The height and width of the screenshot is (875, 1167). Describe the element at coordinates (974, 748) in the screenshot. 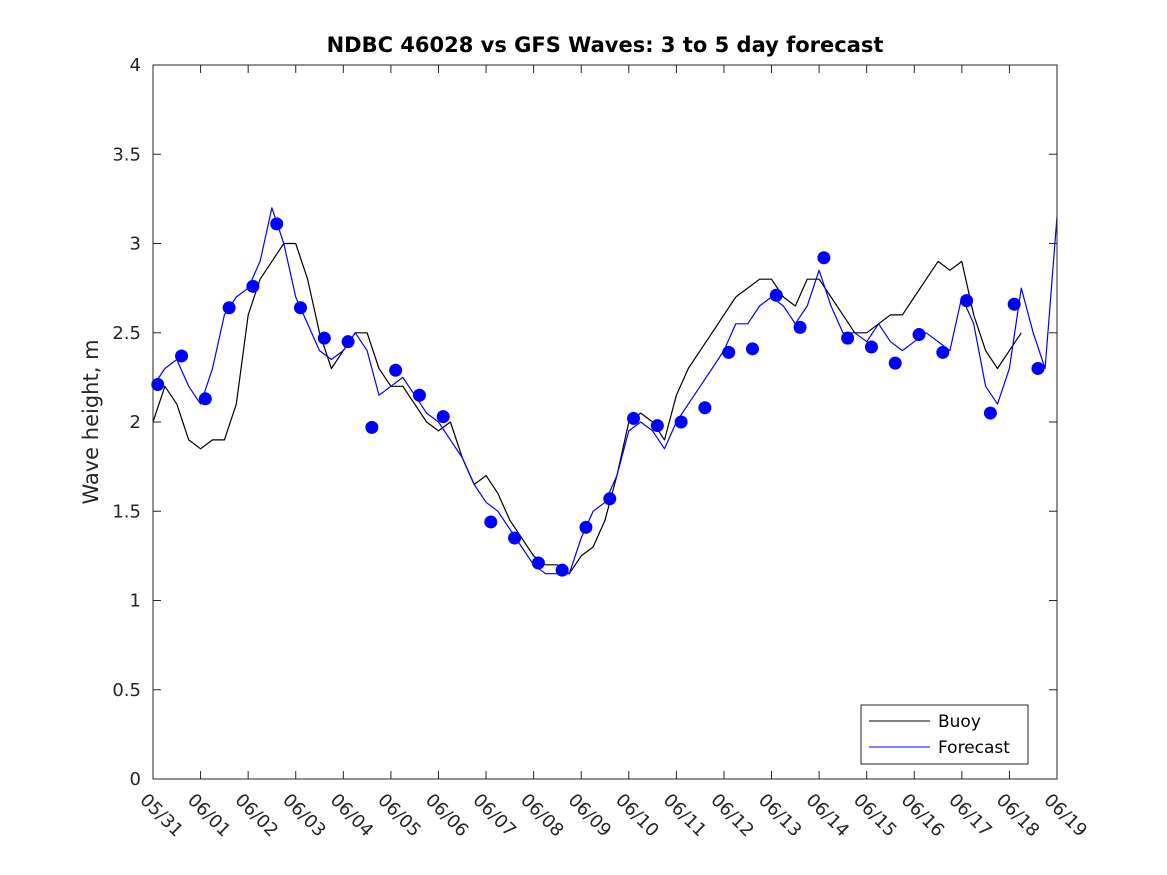

I see `legend-forecast-label: Forecast` at that location.